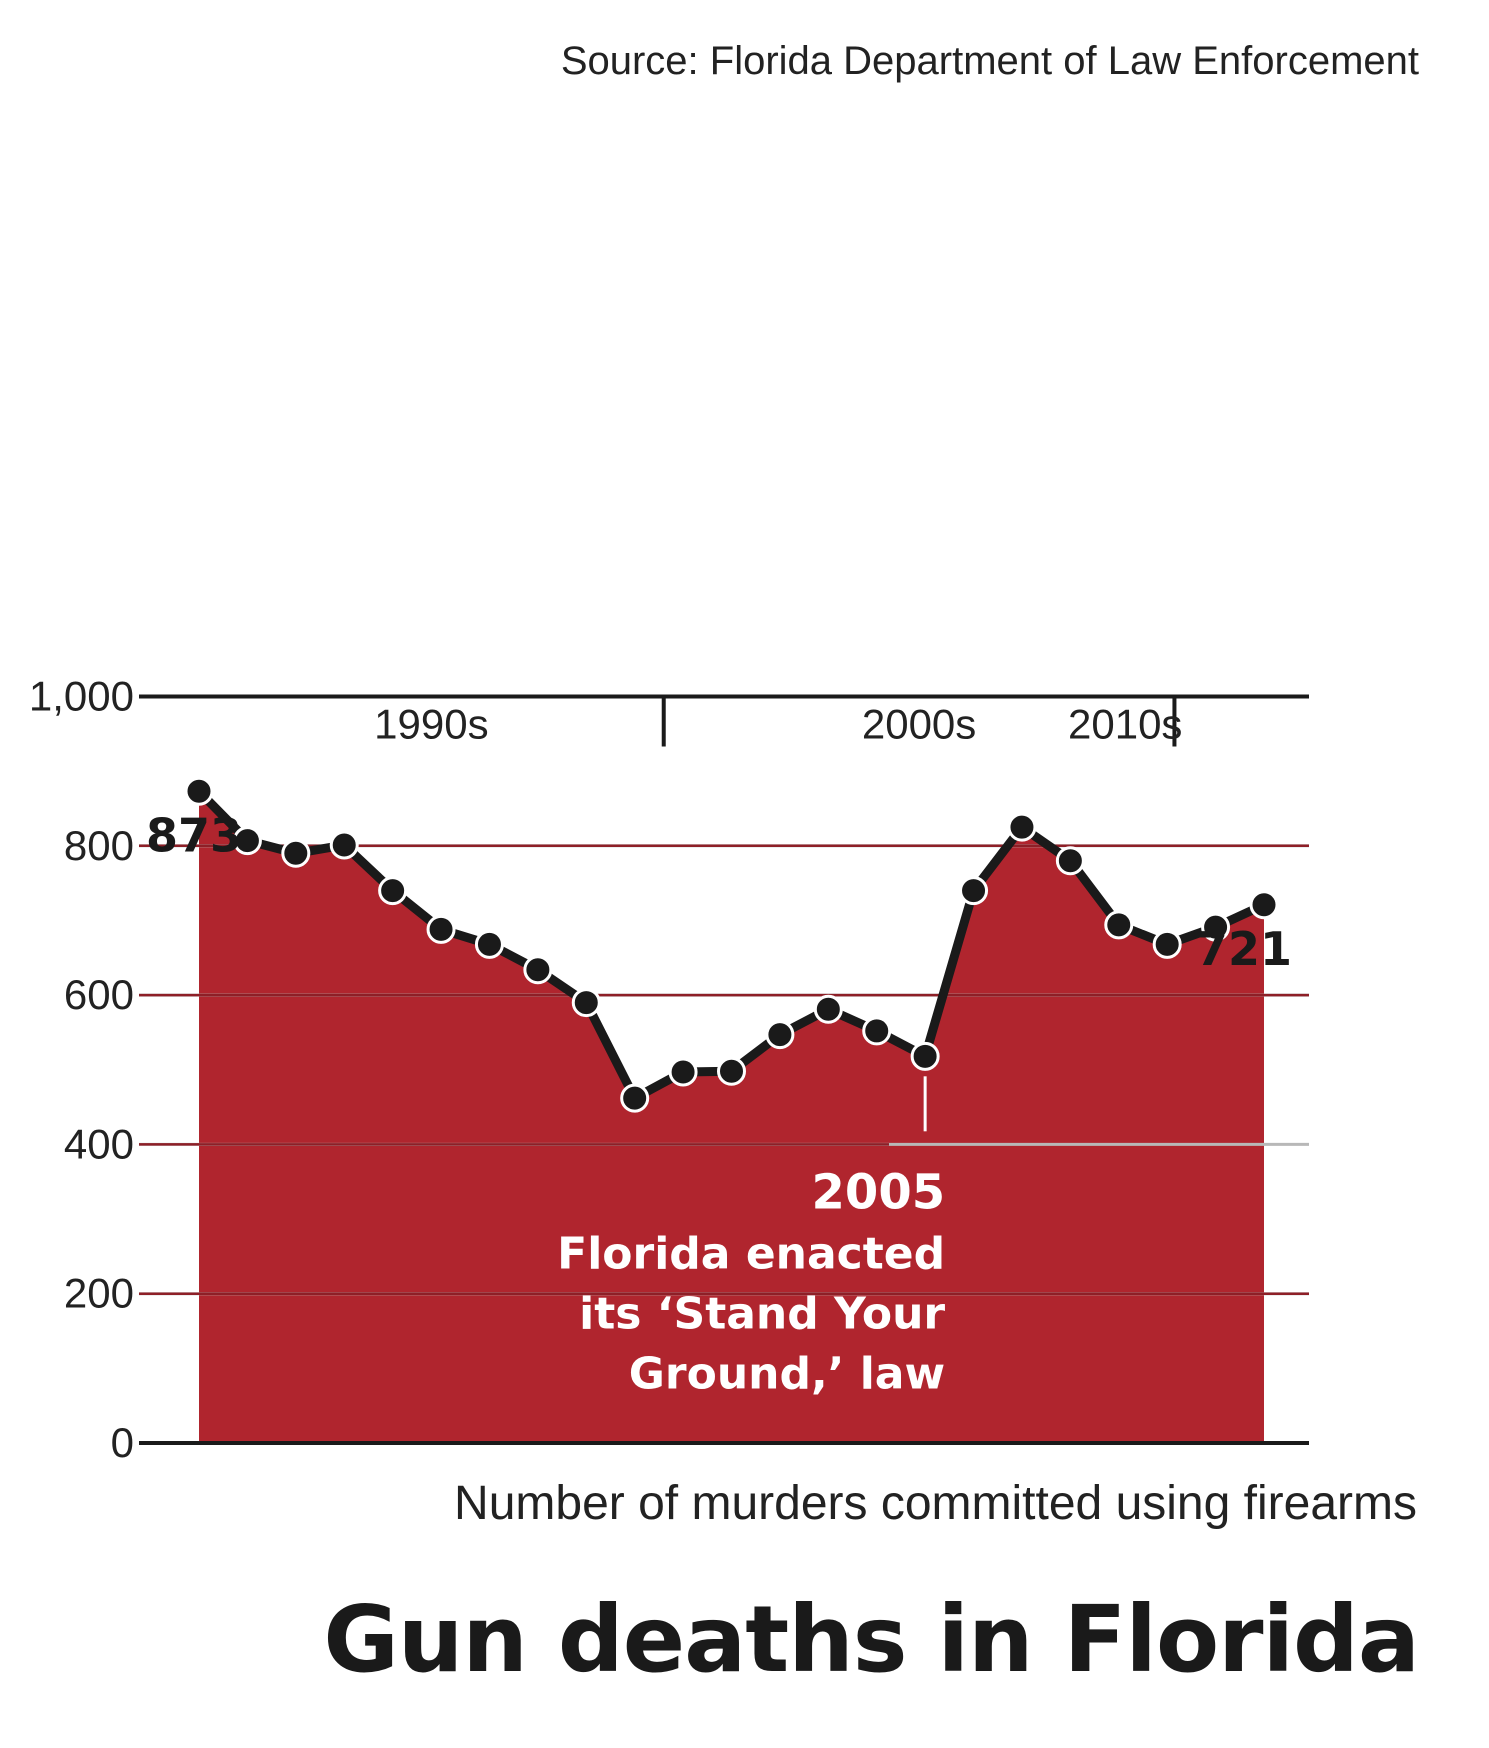 Image resolution: width=1489 pixels, height=1748 pixels. I want to click on annotation-line: Florida enacted, so click(751, 1253).